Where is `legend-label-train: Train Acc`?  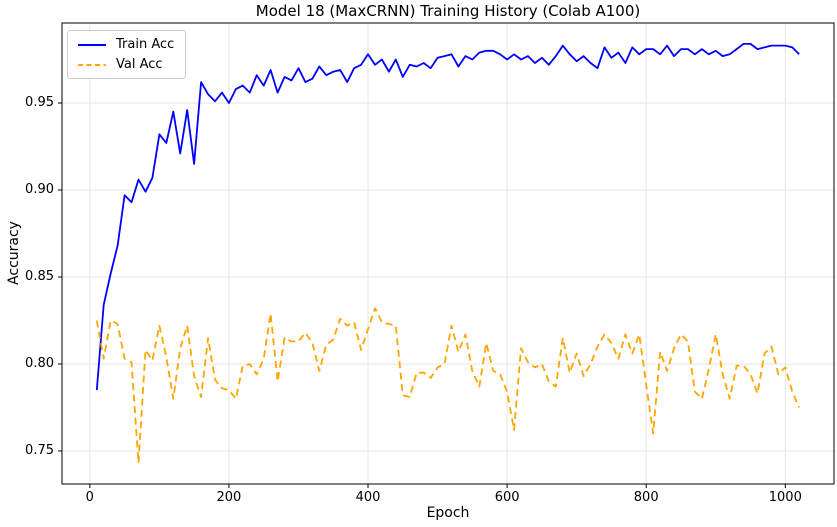 legend-label-train: Train Acc is located at coordinates (145, 44).